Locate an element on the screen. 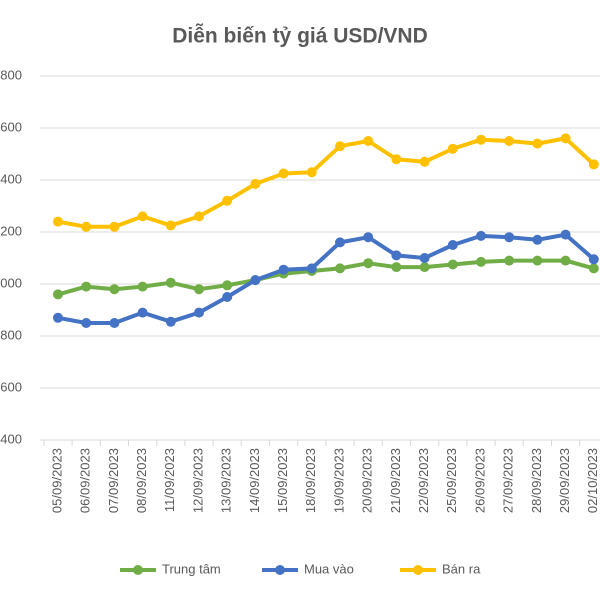  x-tick-label: 28/09/2023 is located at coordinates (536, 480).